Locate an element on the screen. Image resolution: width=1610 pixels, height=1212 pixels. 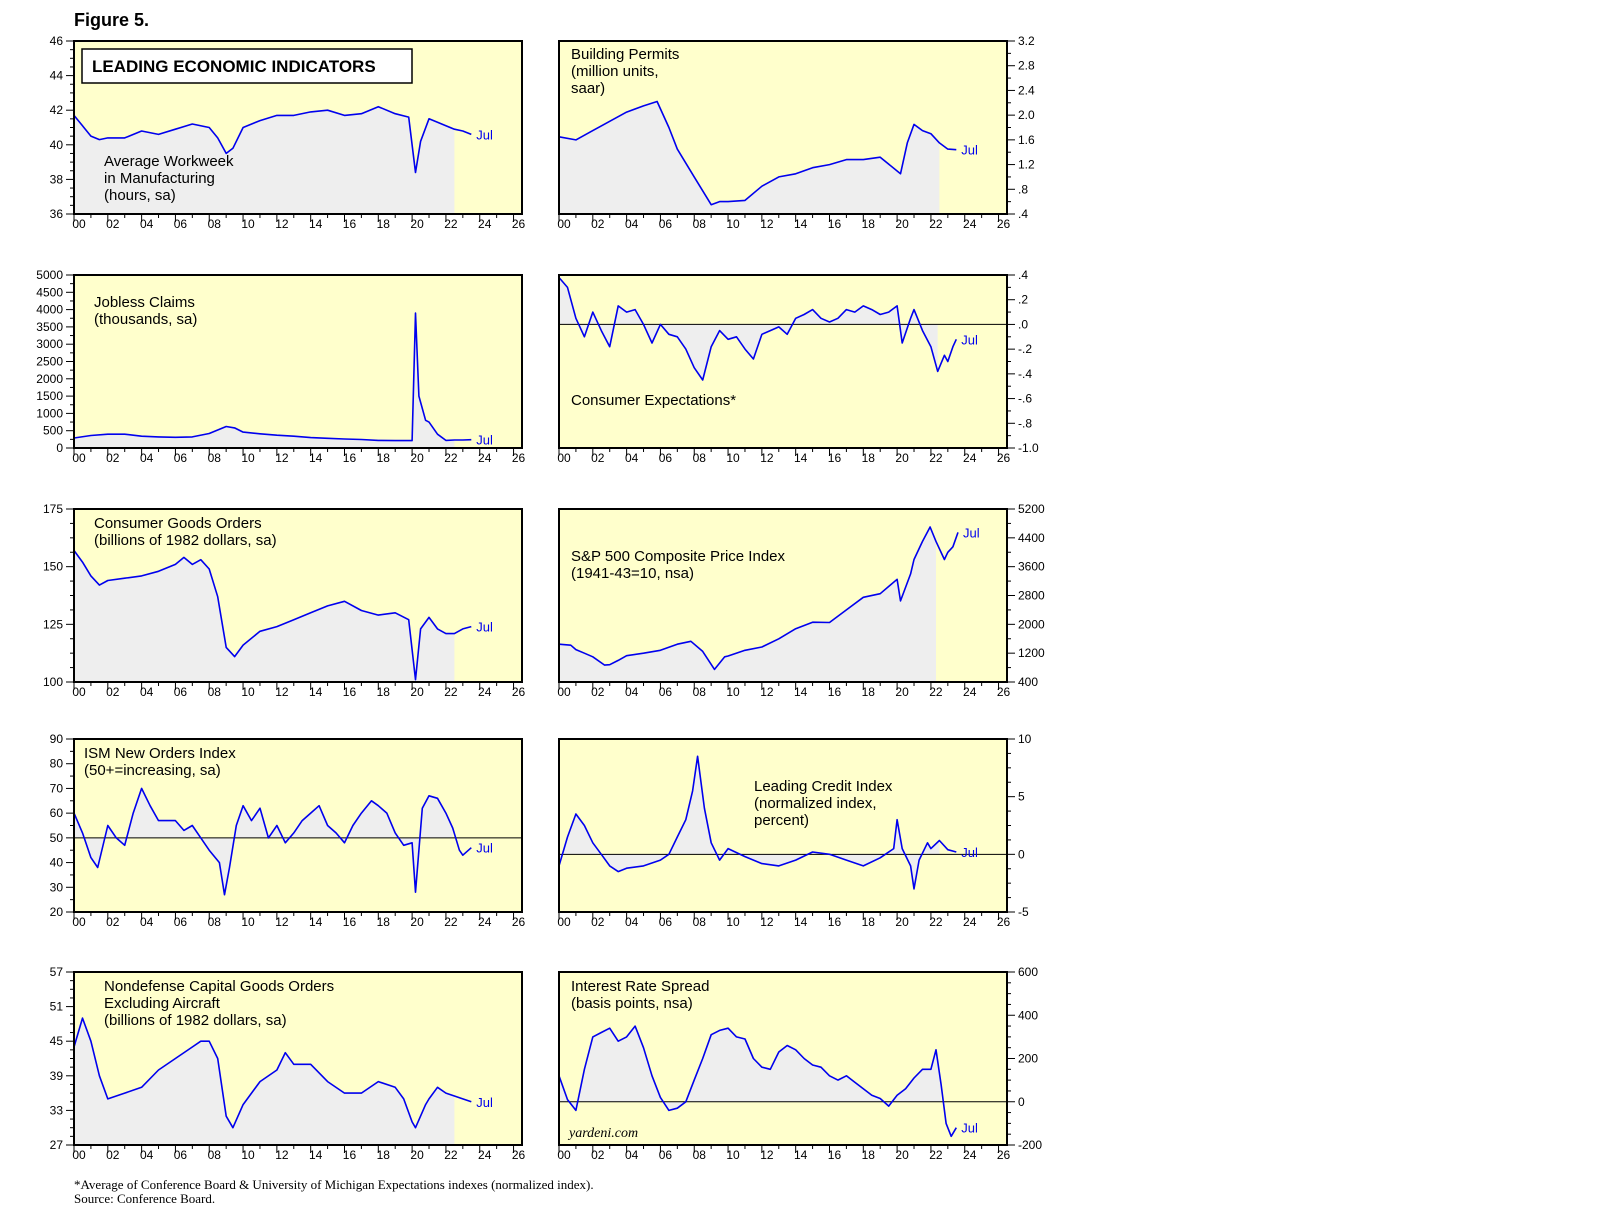
series-label: percent) is located at coordinates (781, 820).